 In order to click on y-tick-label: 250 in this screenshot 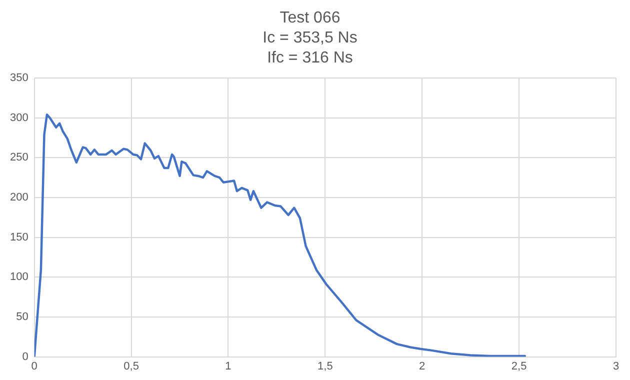, I will do `click(19, 158)`.